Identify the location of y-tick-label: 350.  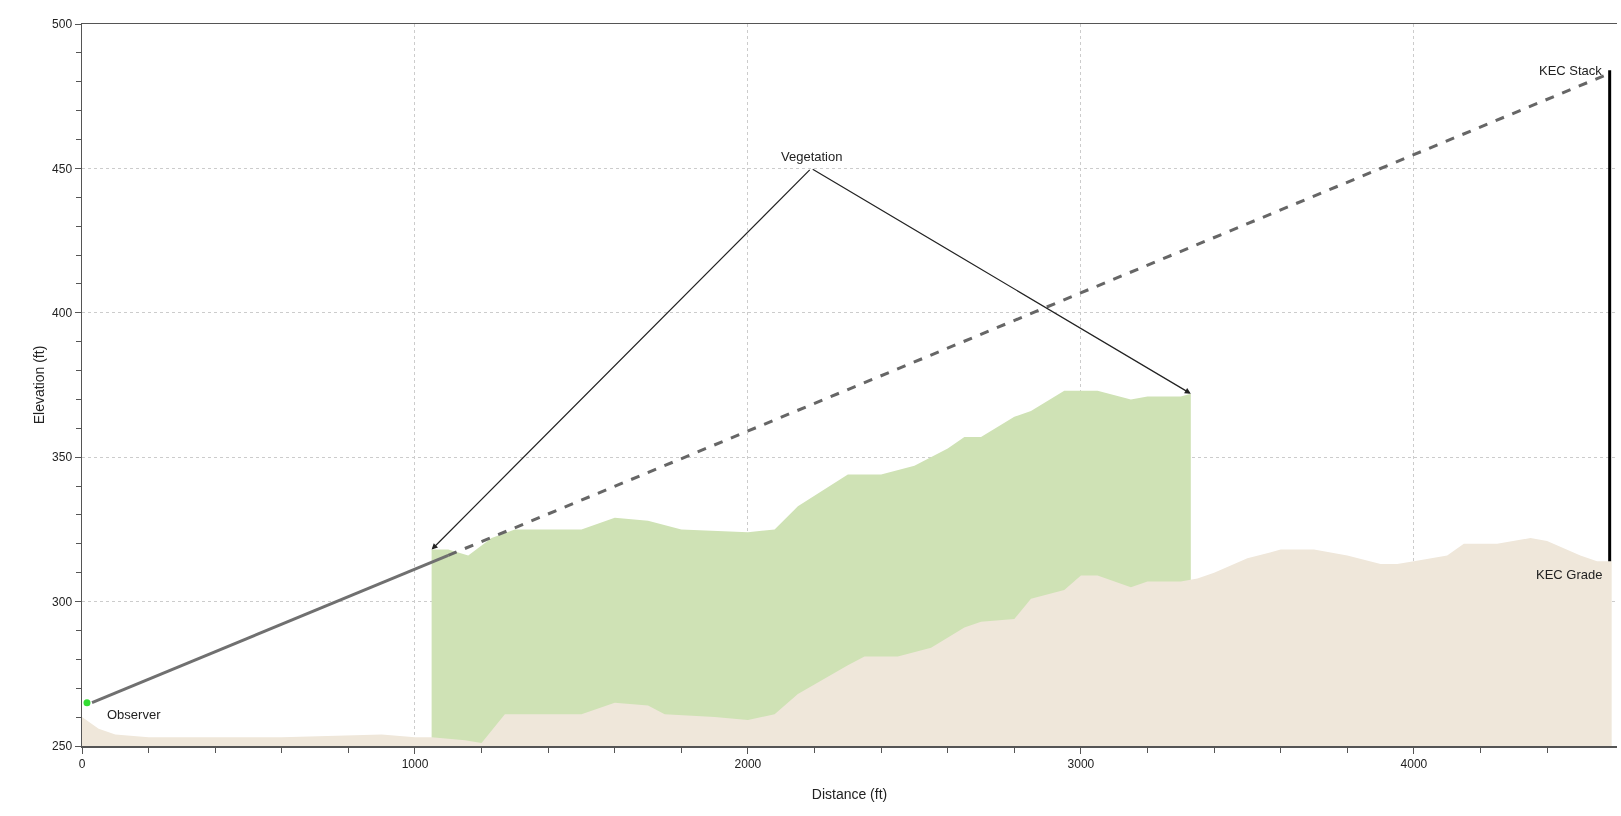
(62, 457).